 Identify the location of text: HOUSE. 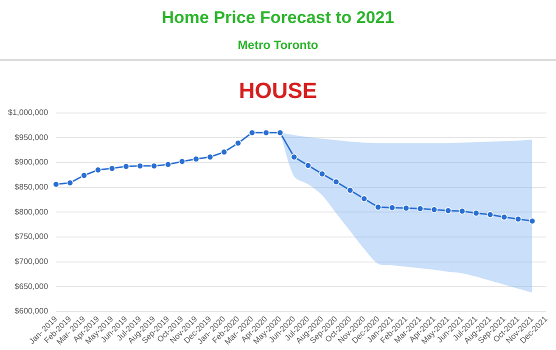
(278, 91).